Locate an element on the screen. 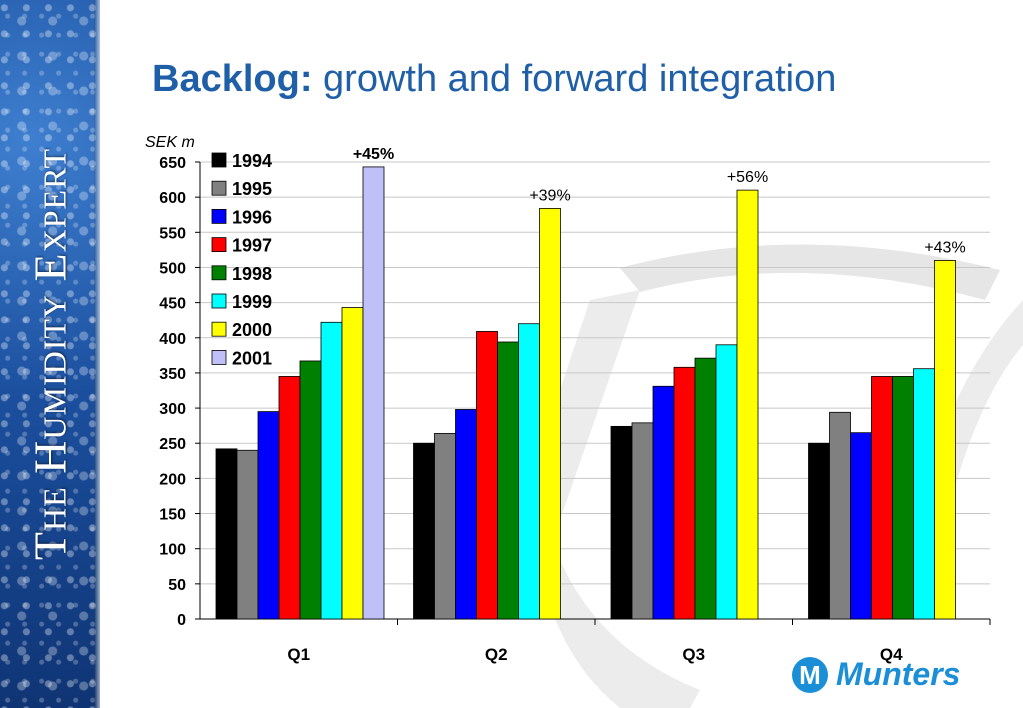 Image resolution: width=1023 pixels, height=708 pixels. legend-swatch-1998 is located at coordinates (219, 273).